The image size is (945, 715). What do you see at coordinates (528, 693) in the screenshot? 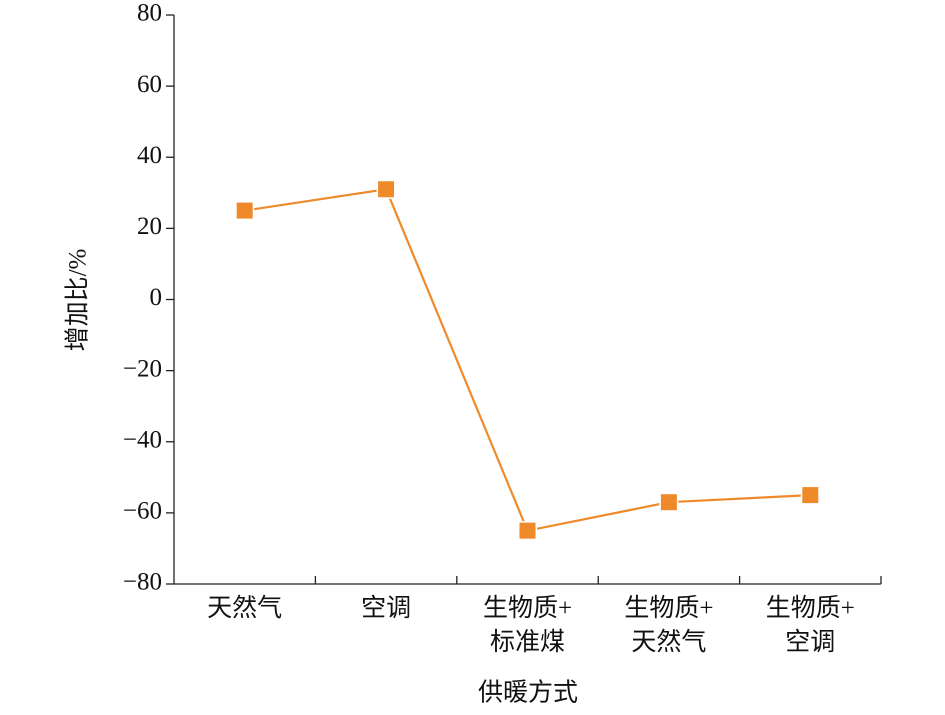
I see `x-axis-label: 供暖方式` at bounding box center [528, 693].